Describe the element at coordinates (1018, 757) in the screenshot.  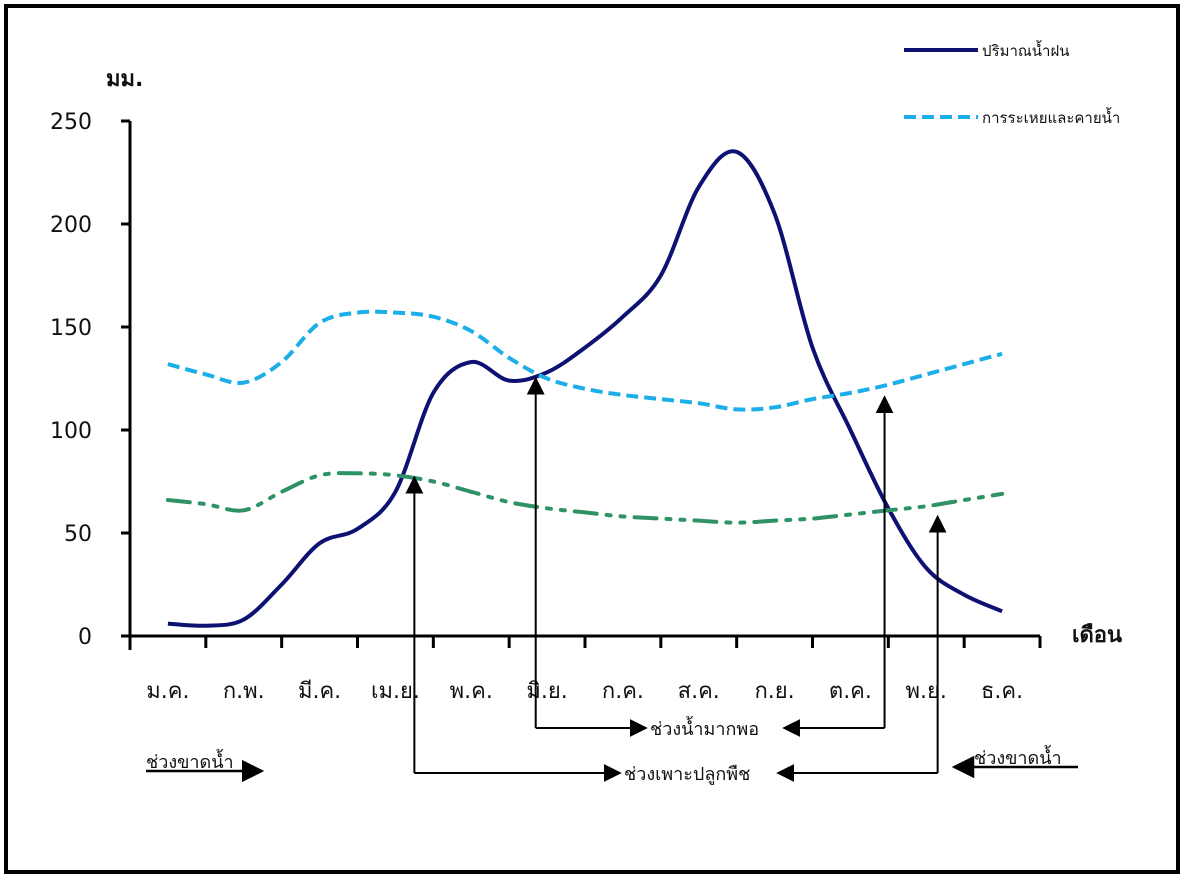
I see `annotation-dry-period-right: ช่วงขาดน้ำ` at that location.